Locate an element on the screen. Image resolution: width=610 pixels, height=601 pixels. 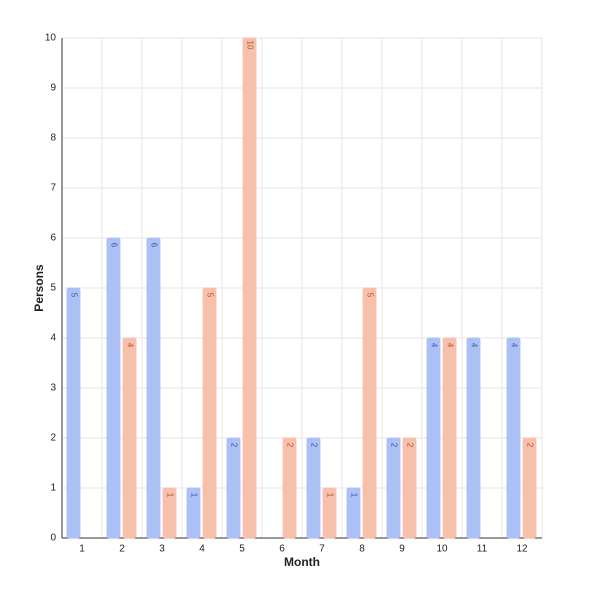
y-tick-label: 8 is located at coordinates (53, 138).